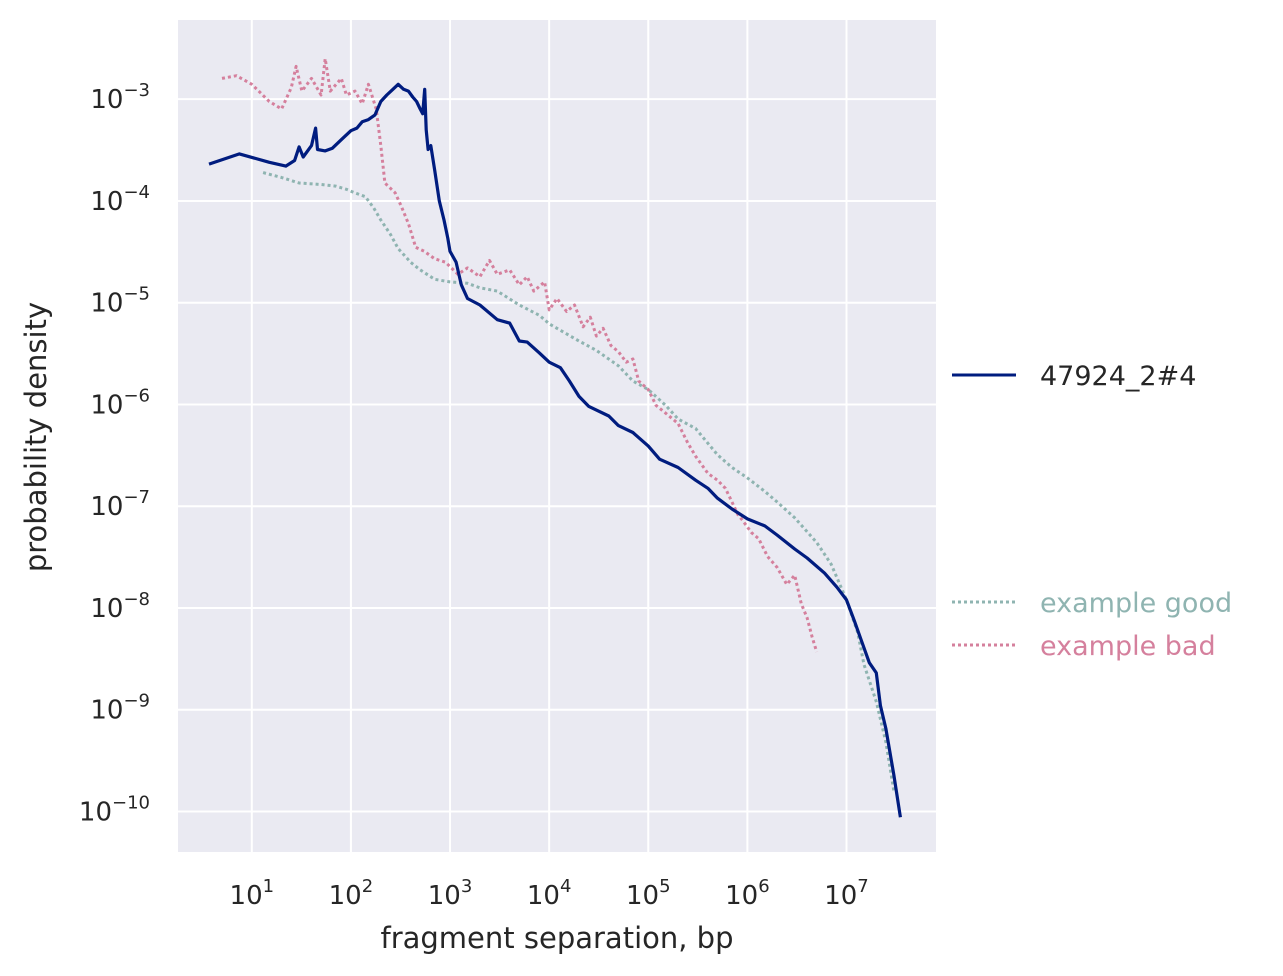  Describe the element at coordinates (450, 893) in the screenshot. I see `x-tick-label: 10³` at that location.